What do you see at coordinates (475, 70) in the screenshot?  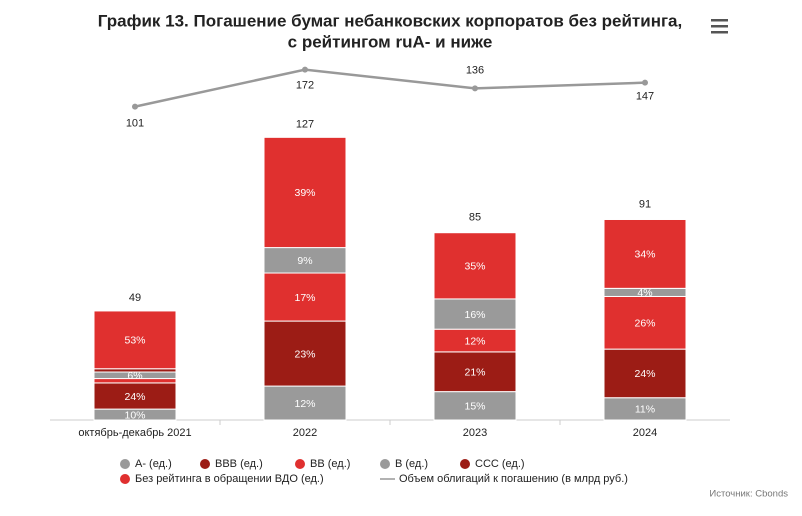 I see `line-label: 136` at bounding box center [475, 70].